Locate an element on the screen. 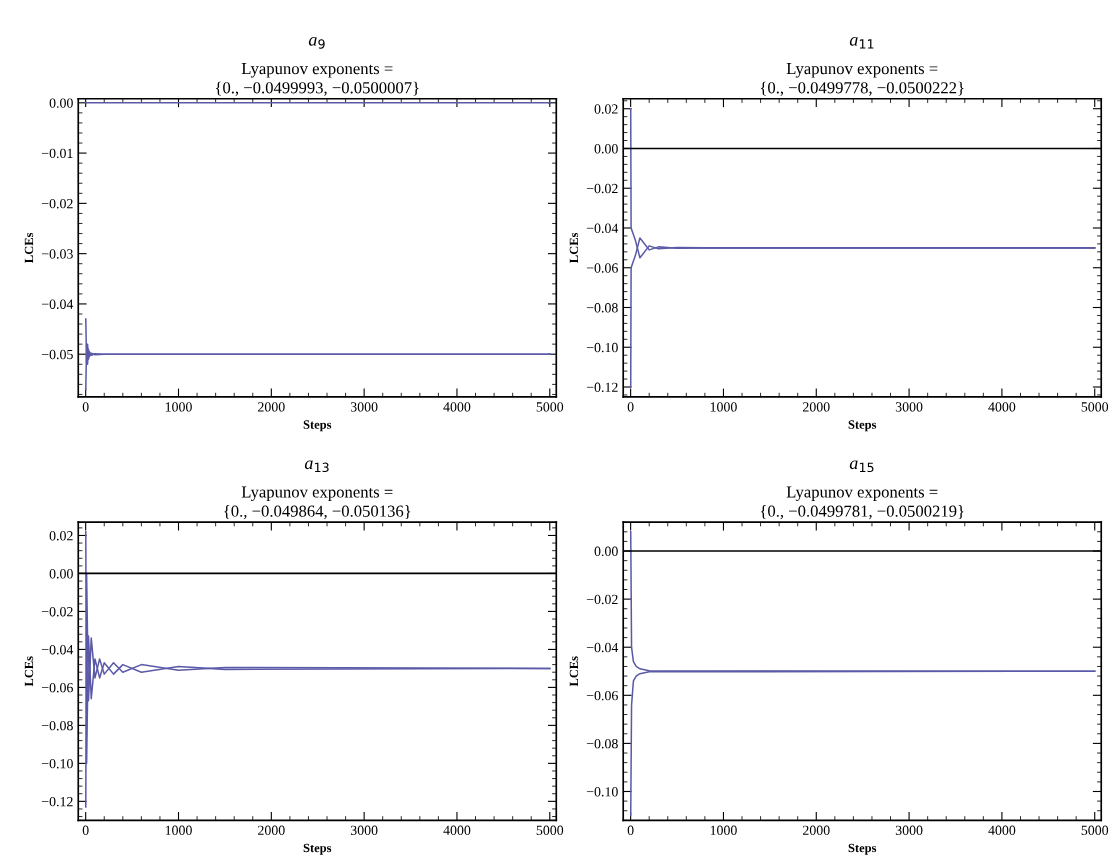 The image size is (1118, 859). chart-subtitle: Lyapunov exponents = {0., −0.0499993, −0.0500007} is located at coordinates (317, 79).